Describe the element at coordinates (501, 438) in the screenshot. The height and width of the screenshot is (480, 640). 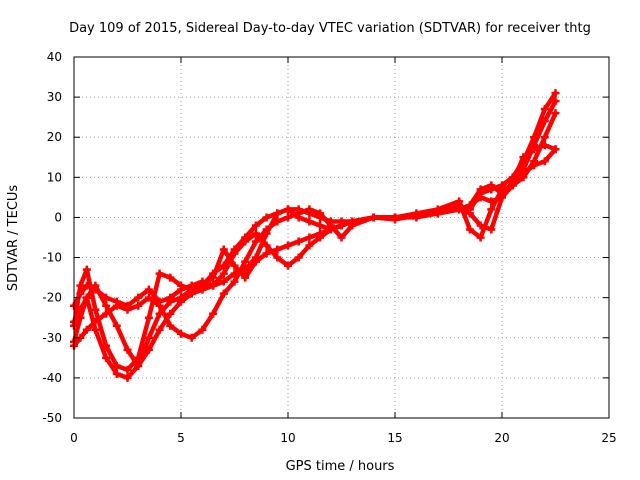
I see `x-tick-label: 20` at that location.